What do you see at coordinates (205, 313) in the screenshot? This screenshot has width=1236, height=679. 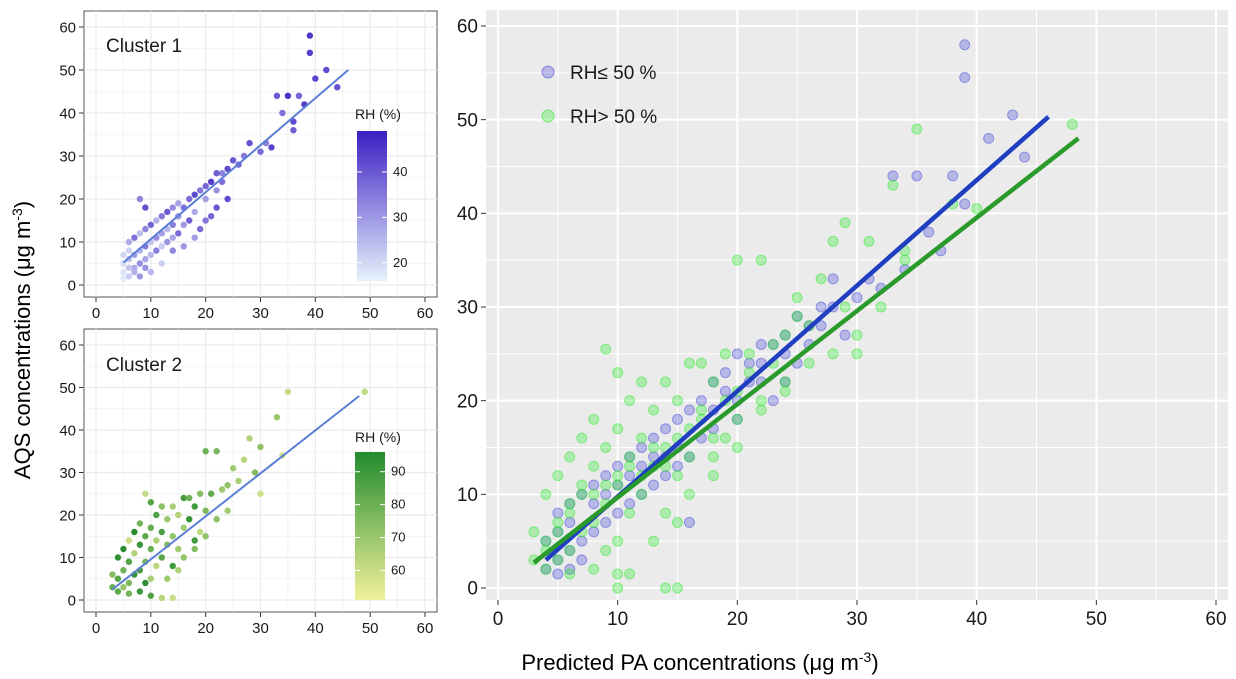 I see `x-tick-label: 20` at bounding box center [205, 313].